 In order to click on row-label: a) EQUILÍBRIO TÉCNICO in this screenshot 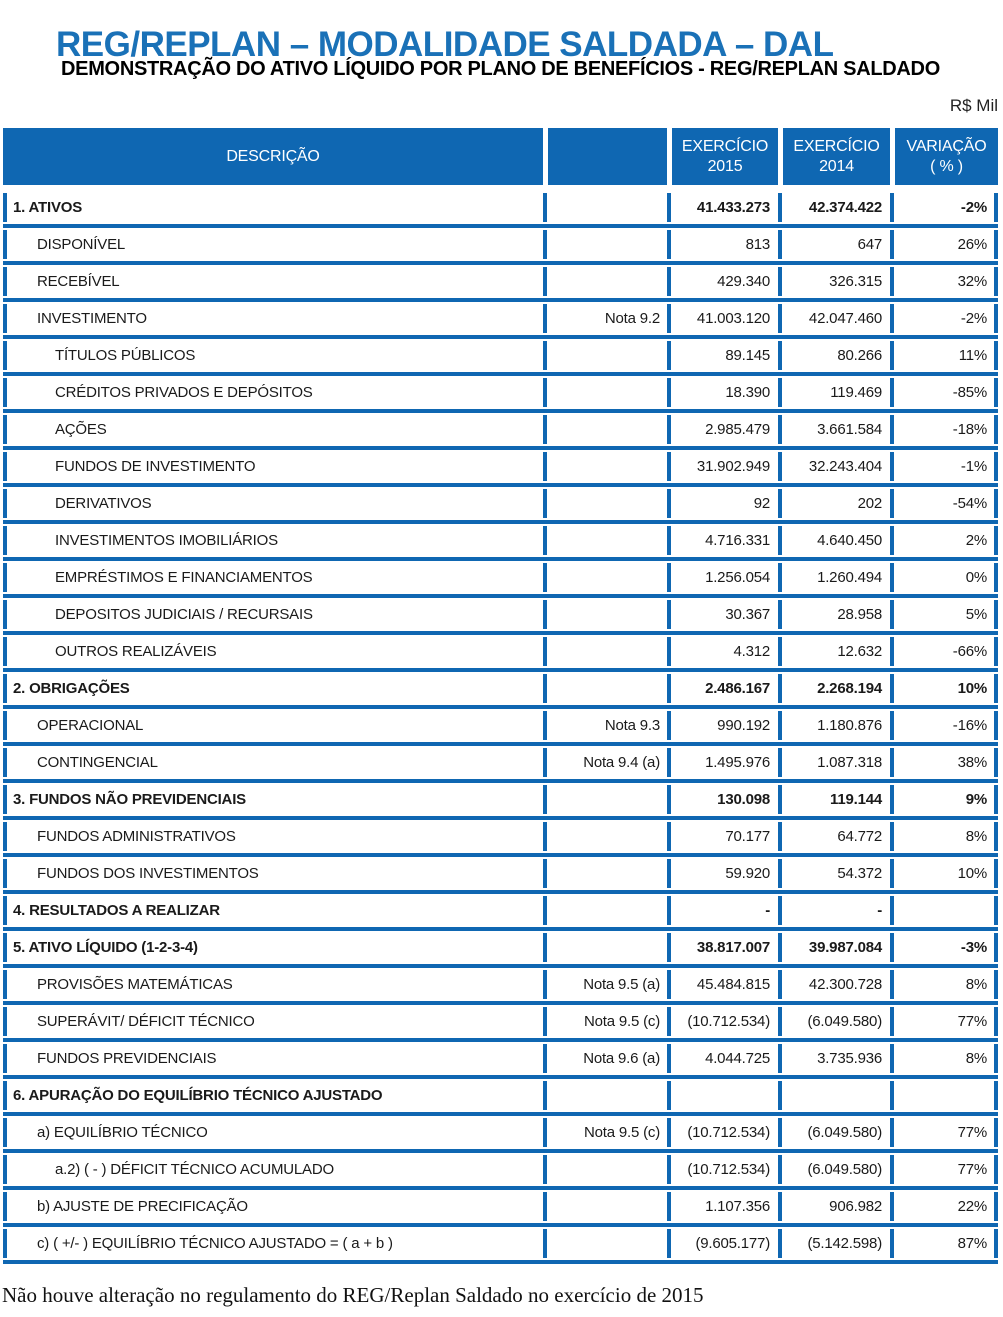, I will do `click(273, 1132)`.